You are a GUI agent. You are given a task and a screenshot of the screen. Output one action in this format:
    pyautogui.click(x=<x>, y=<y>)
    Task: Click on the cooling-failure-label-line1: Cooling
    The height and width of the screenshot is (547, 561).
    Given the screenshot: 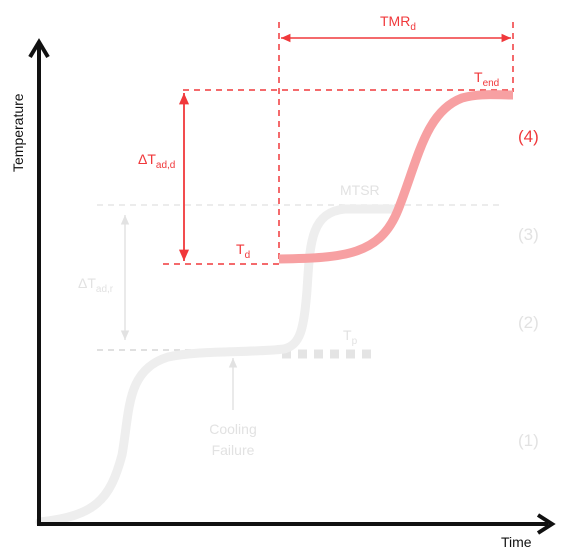 What is the action you would take?
    pyautogui.click(x=232, y=429)
    